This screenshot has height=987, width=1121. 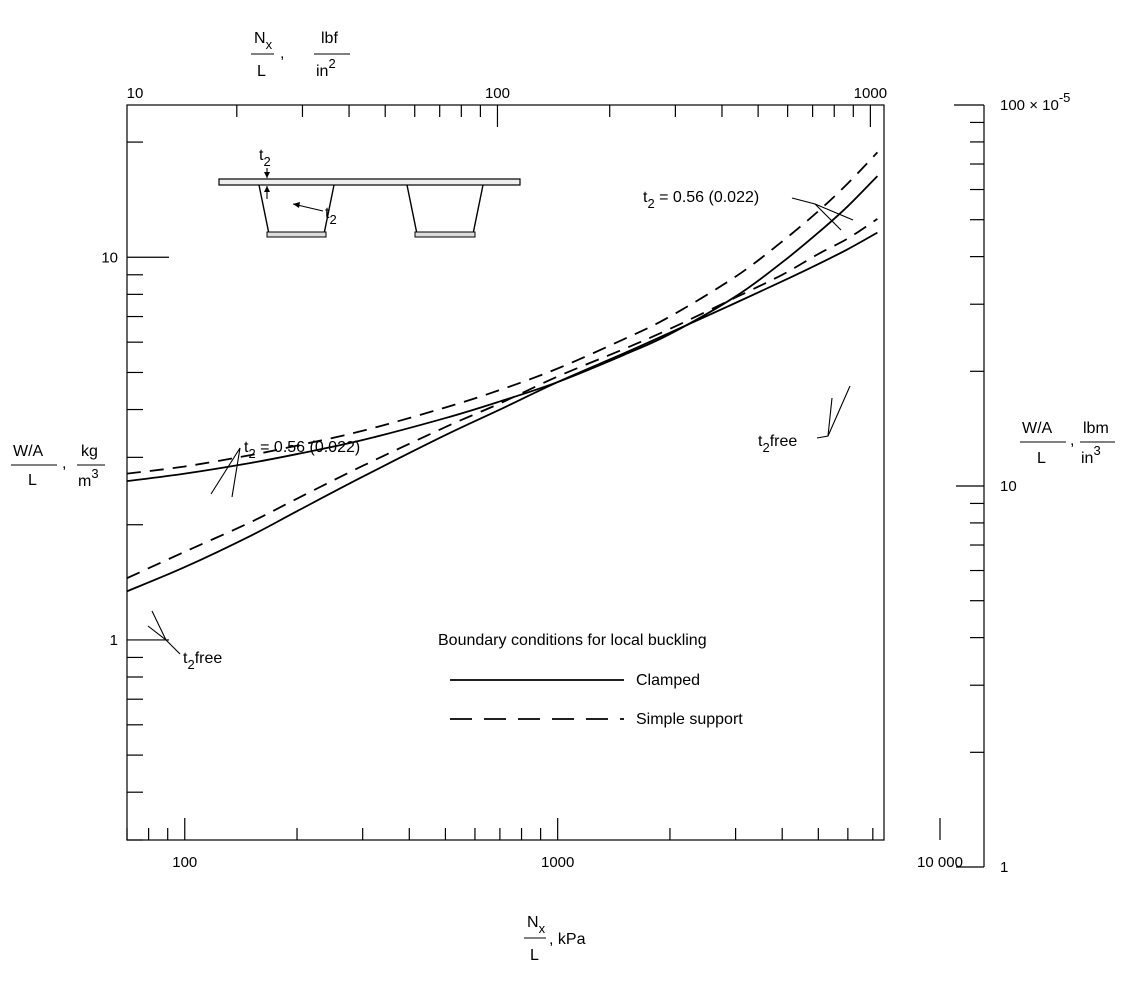 I want to click on x-axis-label: Nx L , kPa, so click(x=555, y=939).